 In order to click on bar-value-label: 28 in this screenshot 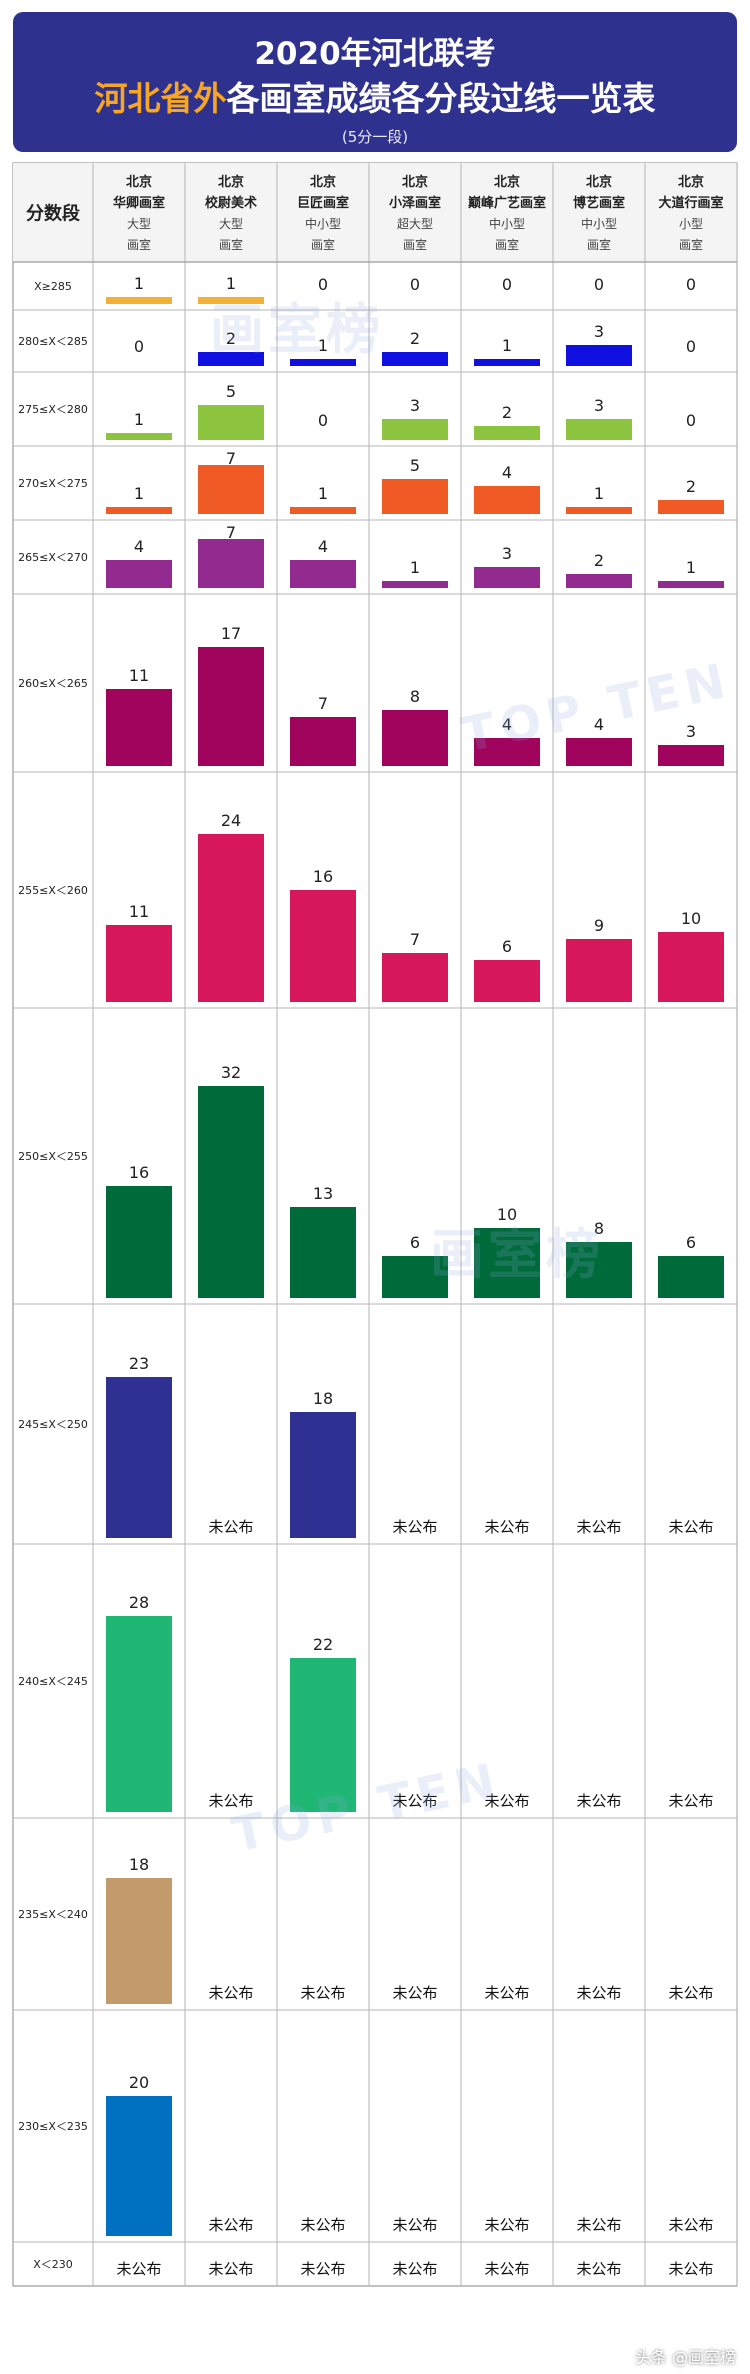, I will do `click(139, 1602)`.